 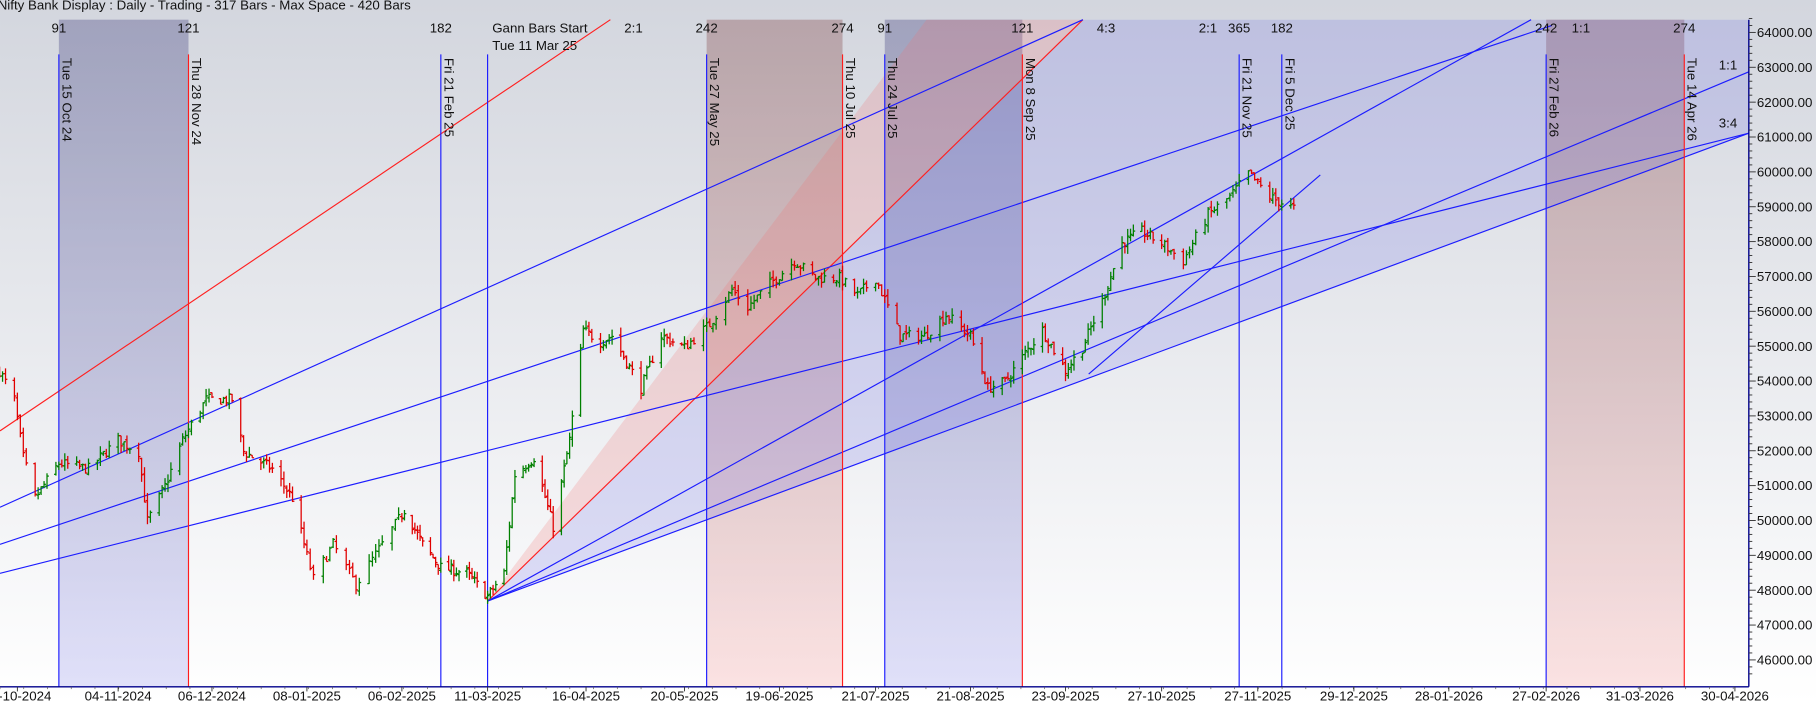 I want to click on fan-ratio-label: 4:3, so click(x=1106, y=27).